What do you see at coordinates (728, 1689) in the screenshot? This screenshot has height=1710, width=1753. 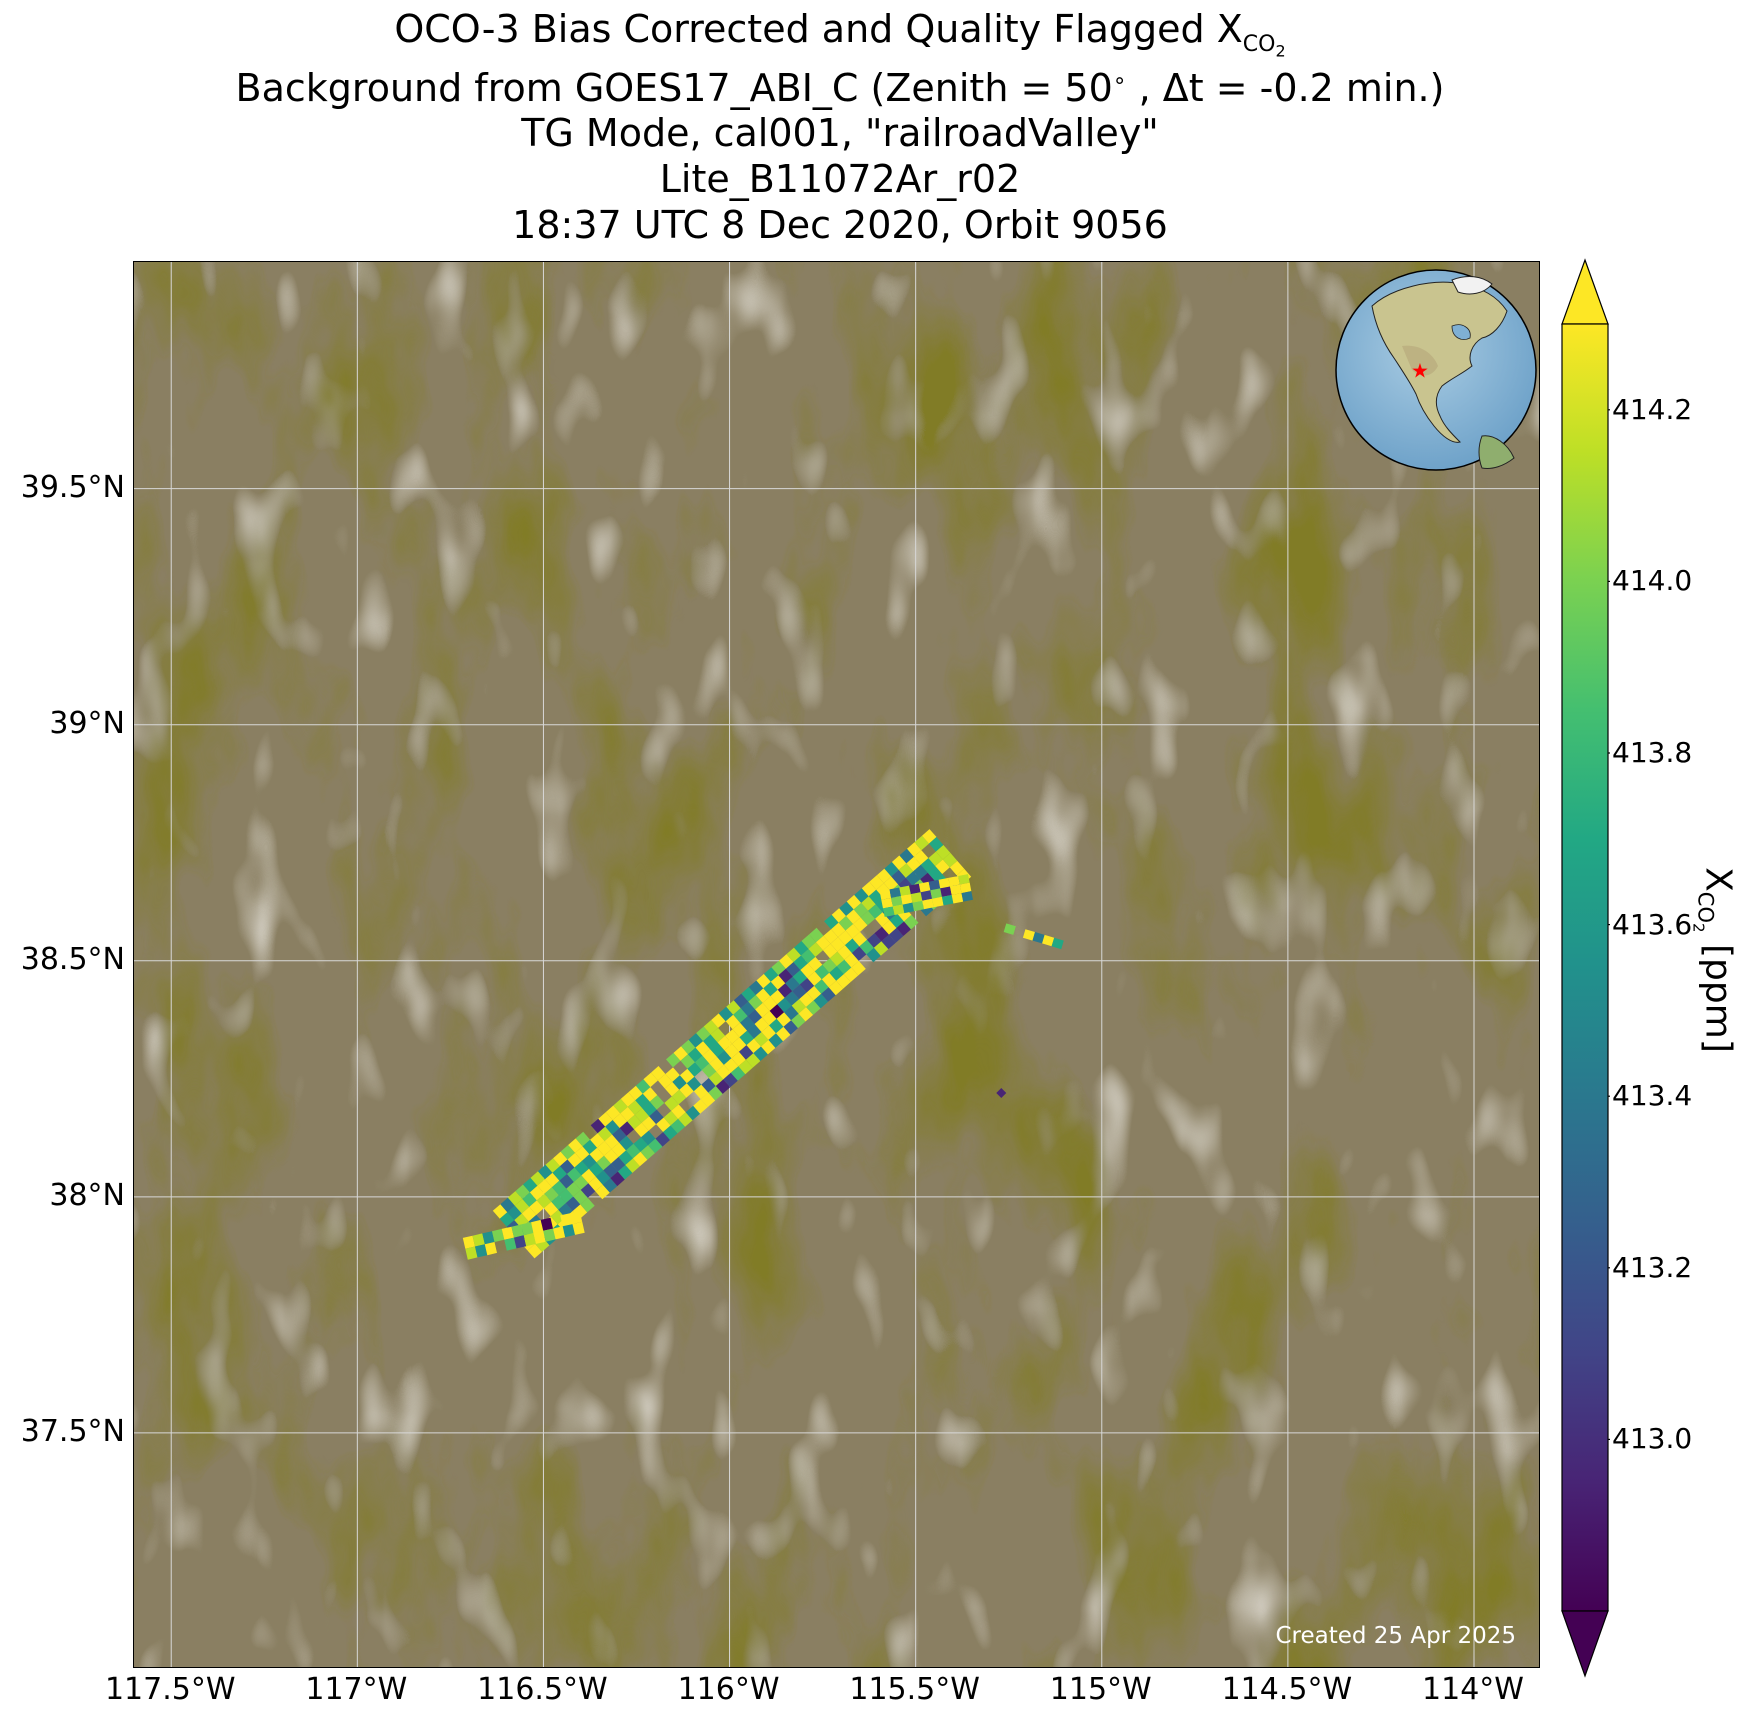 I see `lon-tick-label: 116°W` at bounding box center [728, 1689].